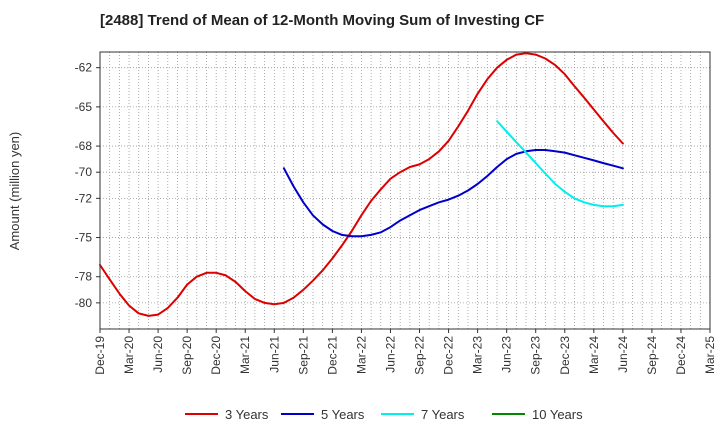 This screenshot has height=440, width=720. What do you see at coordinates (332, 355) in the screenshot?
I see `x-tick-label: Dec-21` at bounding box center [332, 355].